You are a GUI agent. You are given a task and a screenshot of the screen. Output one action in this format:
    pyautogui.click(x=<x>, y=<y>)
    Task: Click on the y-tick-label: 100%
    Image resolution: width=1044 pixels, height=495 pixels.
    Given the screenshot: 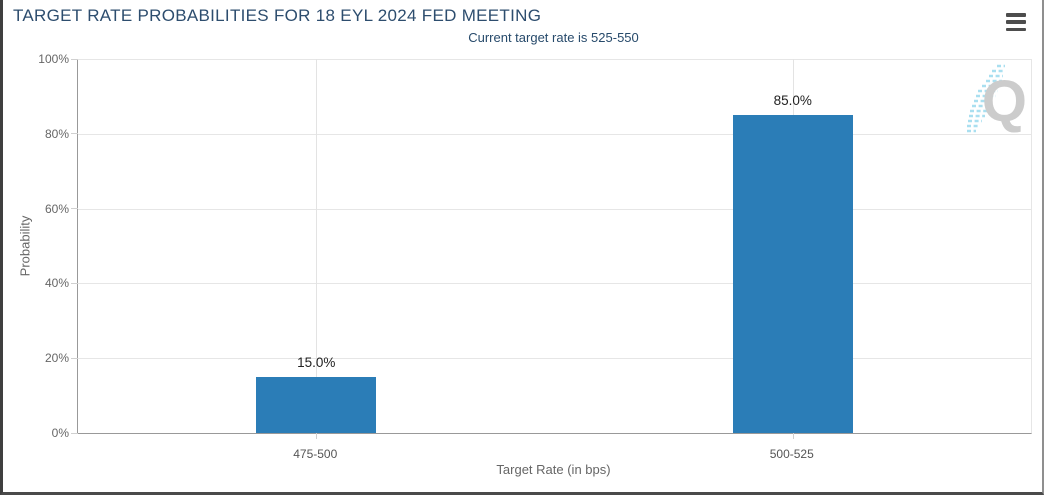 What is the action you would take?
    pyautogui.click(x=53, y=59)
    